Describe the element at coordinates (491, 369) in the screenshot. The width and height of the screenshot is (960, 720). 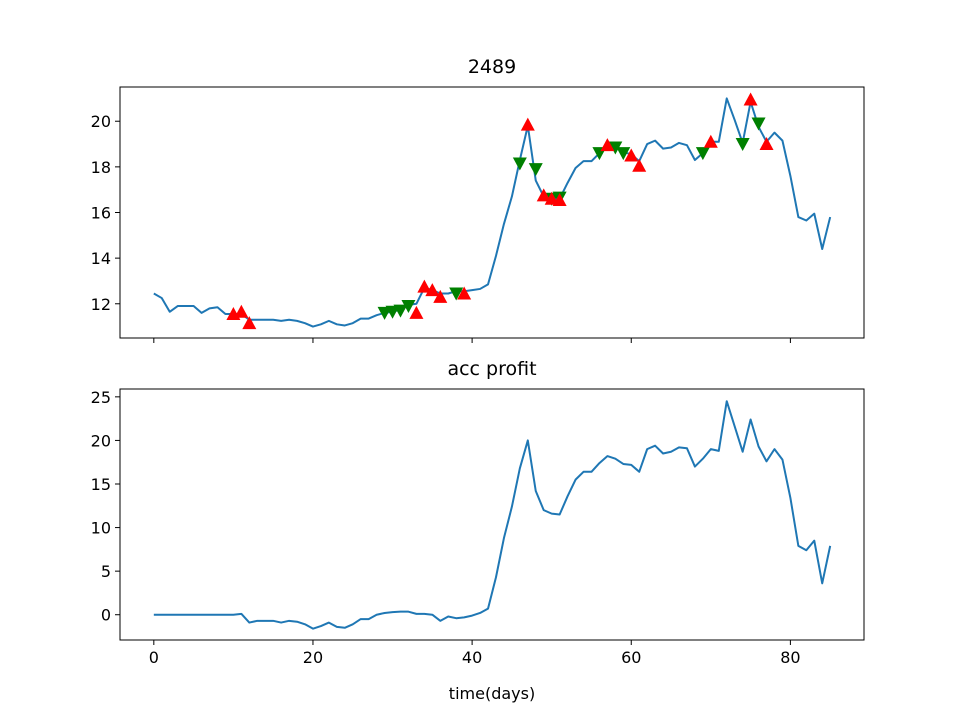
I see `profit-chart-title: acc profit` at that location.